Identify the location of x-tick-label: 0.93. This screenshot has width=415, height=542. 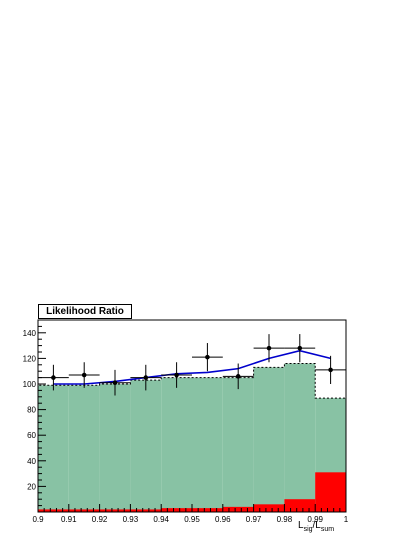
(131, 519).